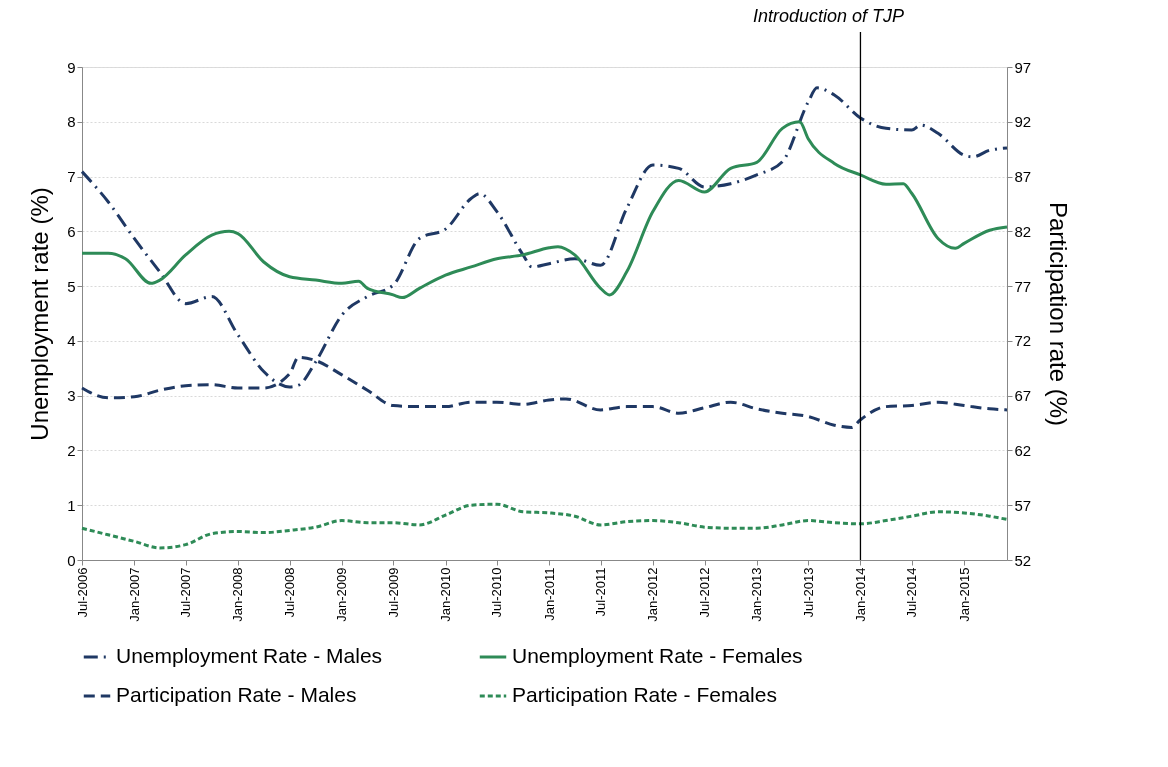  What do you see at coordinates (71, 67) in the screenshot?
I see `y-tick-label: 9` at bounding box center [71, 67].